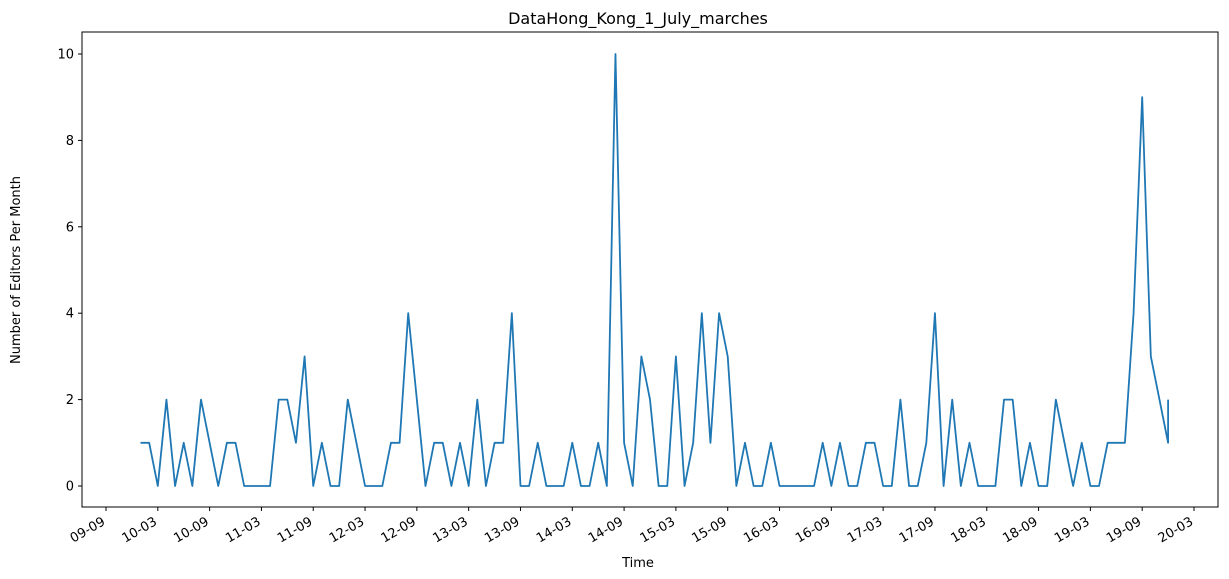 This screenshot has width=1229, height=579. What do you see at coordinates (70, 141) in the screenshot?
I see `y-tick-label: 8` at bounding box center [70, 141].